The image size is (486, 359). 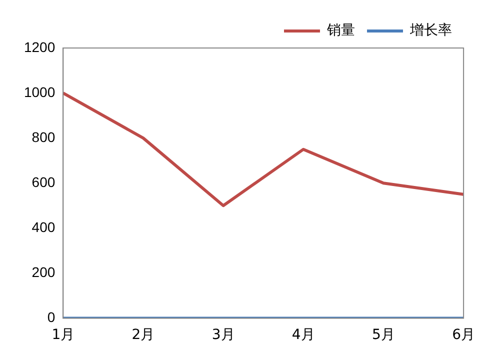 I want to click on x-tick-label: 5月, so click(x=383, y=335).